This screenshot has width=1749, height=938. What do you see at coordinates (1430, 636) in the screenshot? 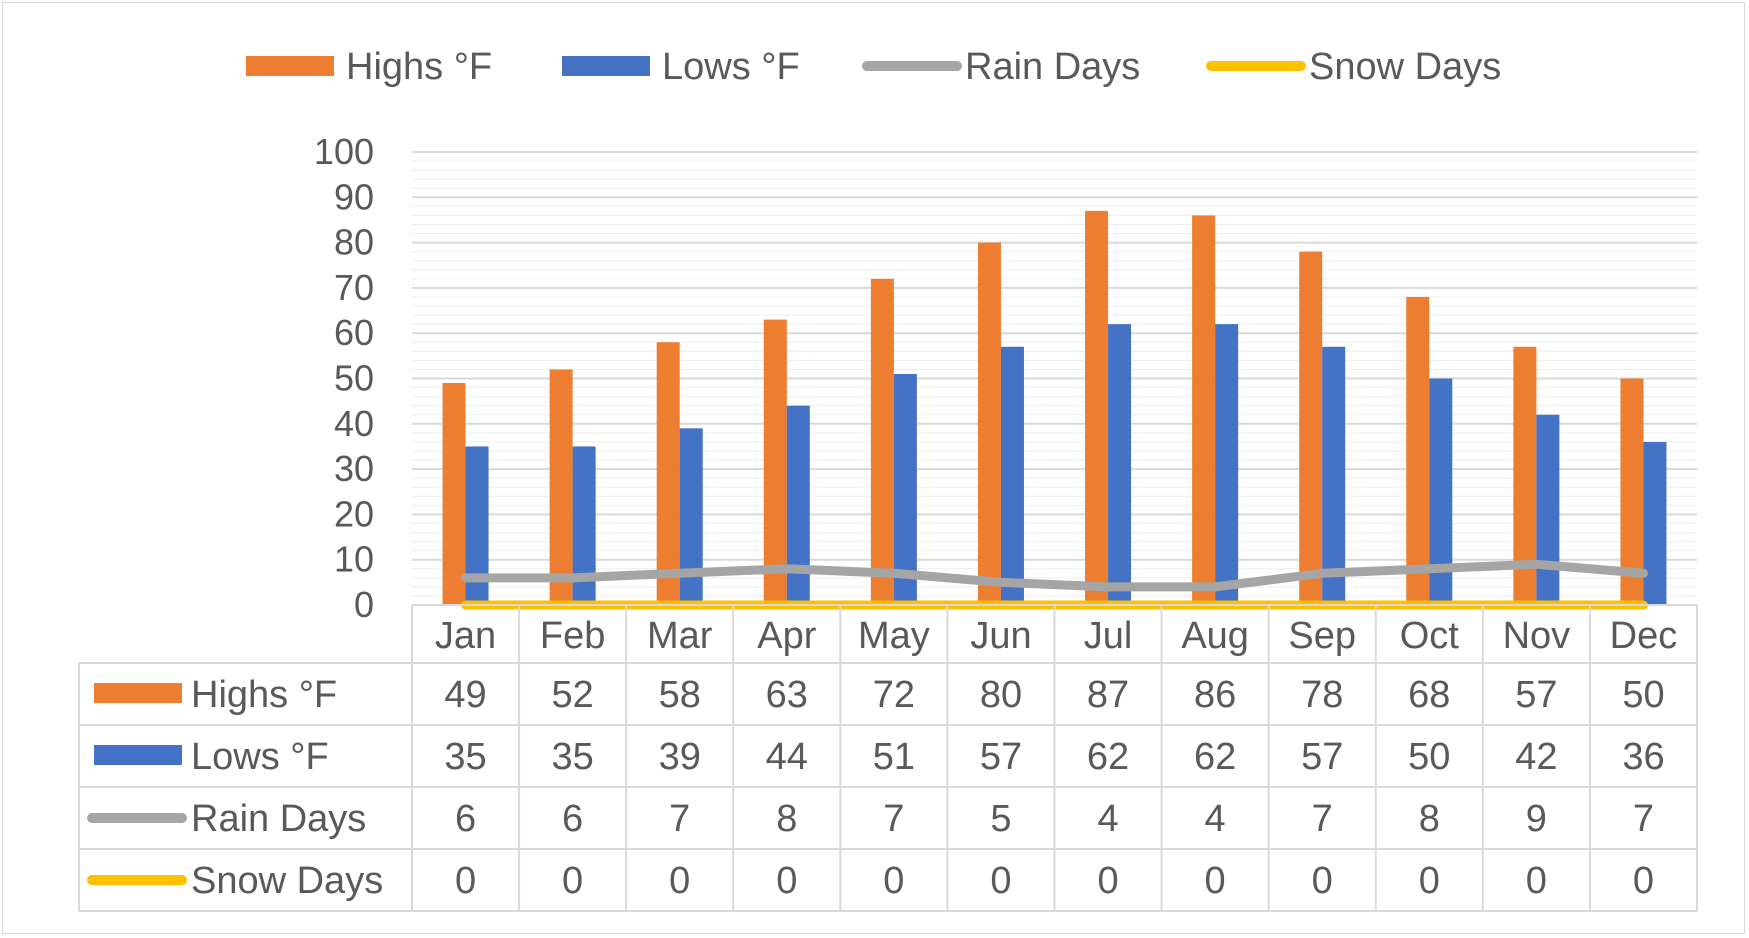
I see `x-tick-label: Oct` at bounding box center [1430, 636].